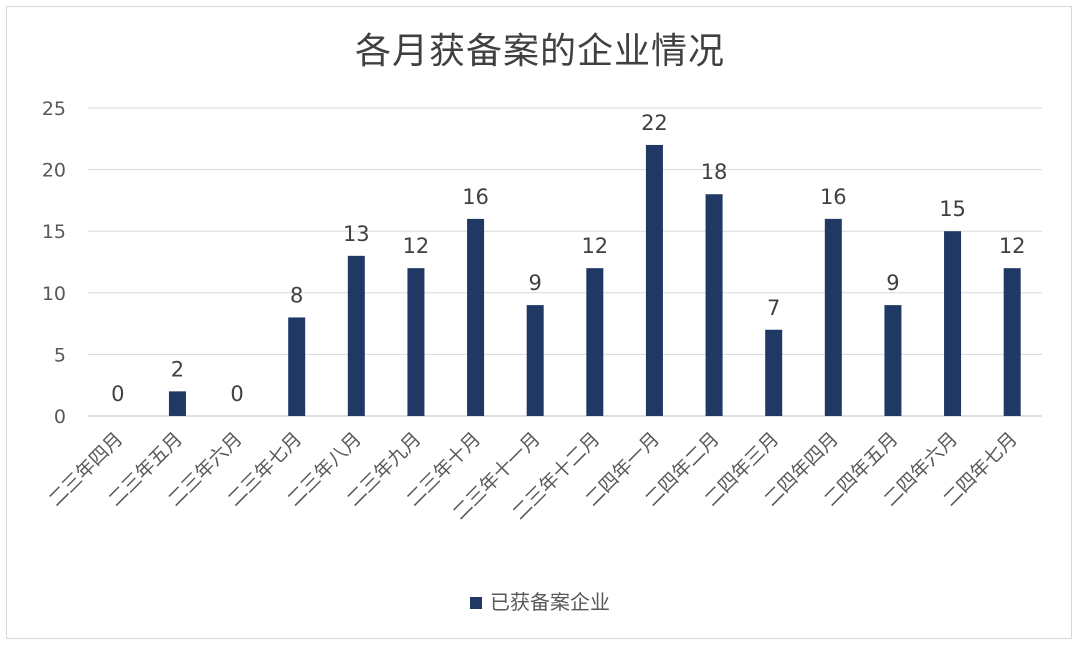  Describe the element at coordinates (714, 172) in the screenshot. I see `data-label: 18` at that location.